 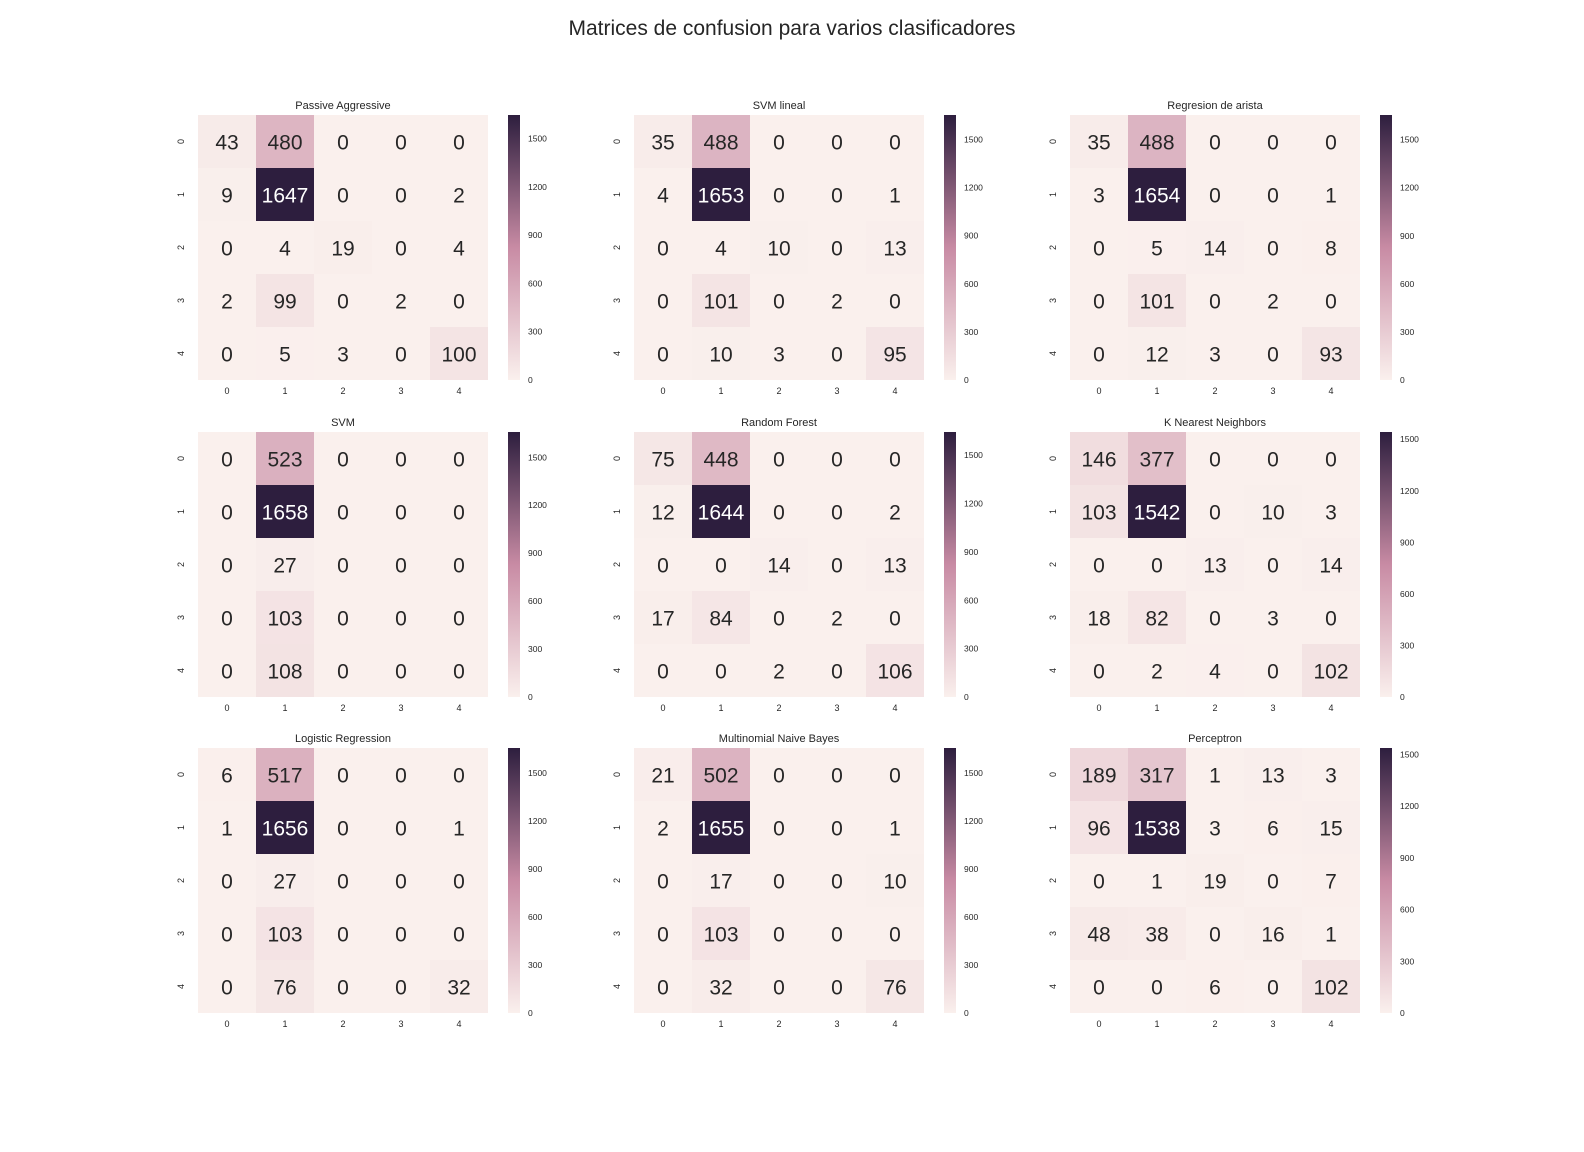 I want to click on cell-value-label: 103, so click(x=284, y=619).